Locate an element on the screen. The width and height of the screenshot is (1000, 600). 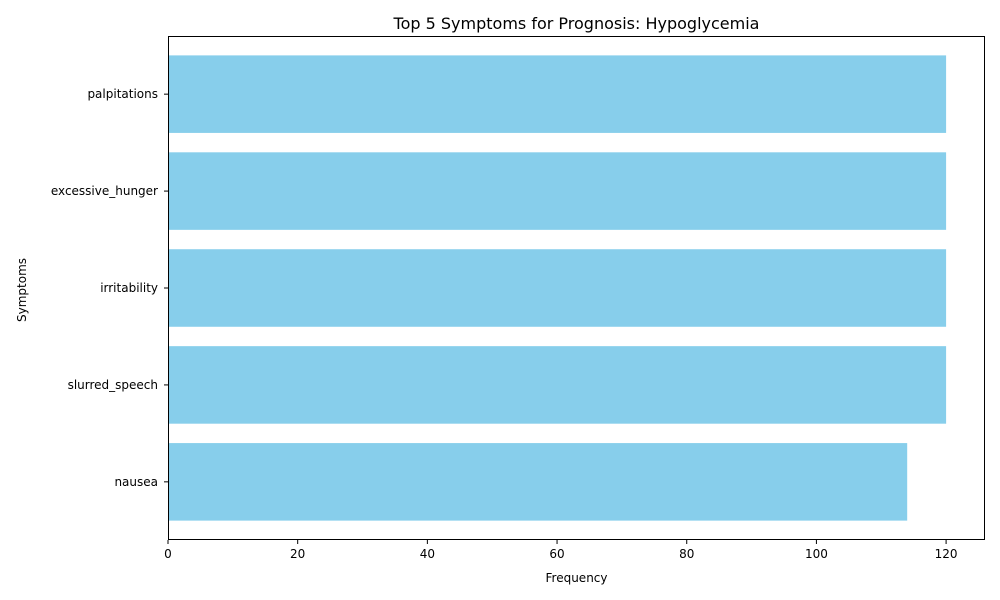
y-tick-label: nausea is located at coordinates (136, 482).